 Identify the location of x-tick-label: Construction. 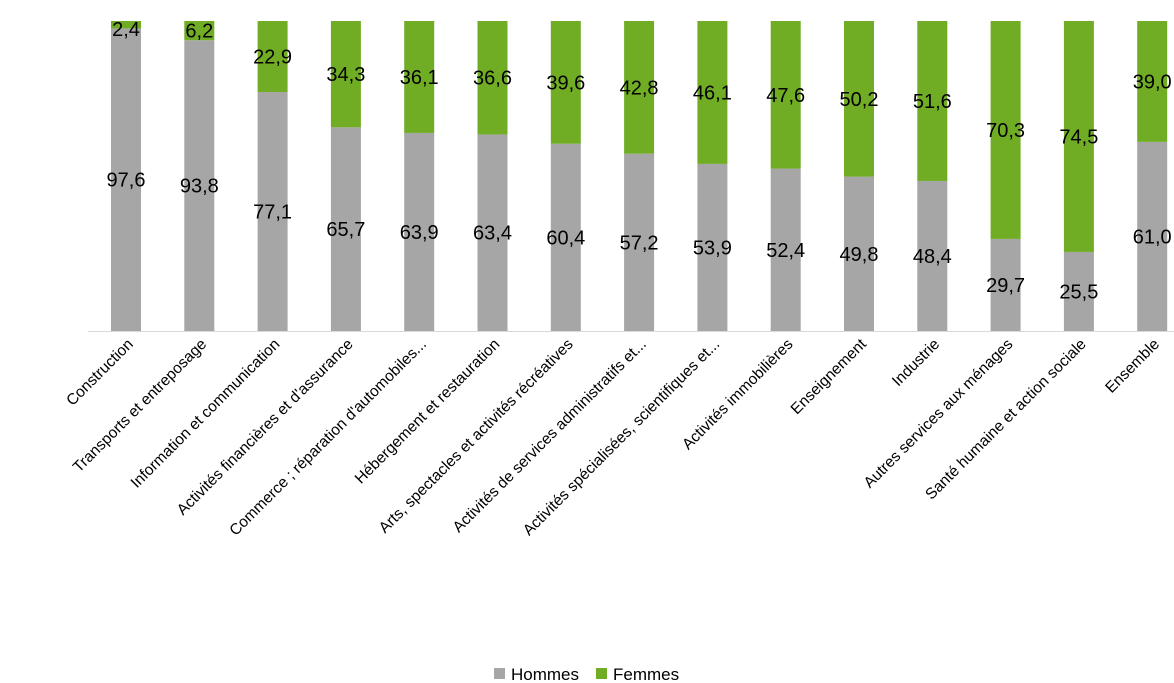
(100, 373).